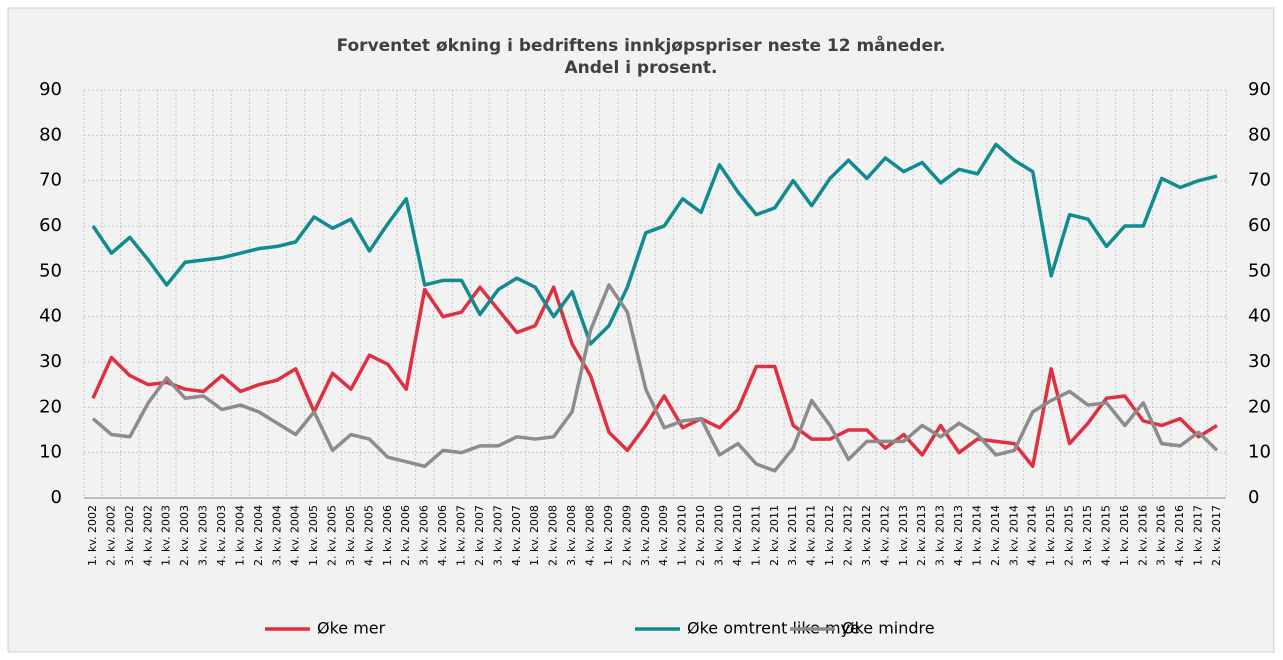 The width and height of the screenshot is (1283, 660). I want to click on x-tick-label: 1. kv. 2005, so click(313, 535).